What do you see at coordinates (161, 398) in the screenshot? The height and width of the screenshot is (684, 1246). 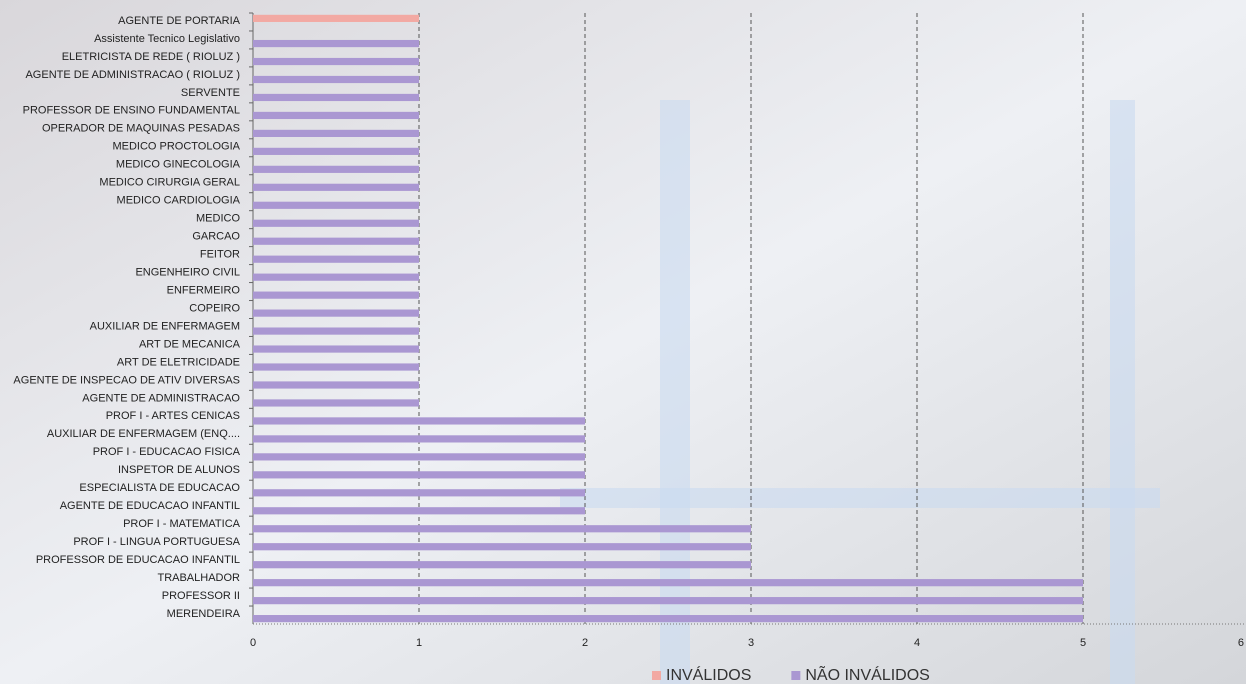 I see `y-tick-label: AGENTE DE ADMINISTRACAO` at bounding box center [161, 398].